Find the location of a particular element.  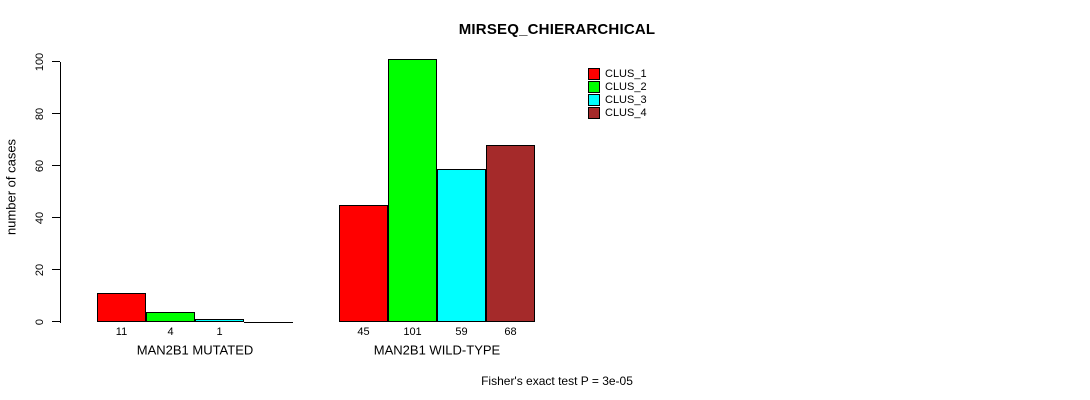

bar-value-label: 11 is located at coordinates (121, 332).